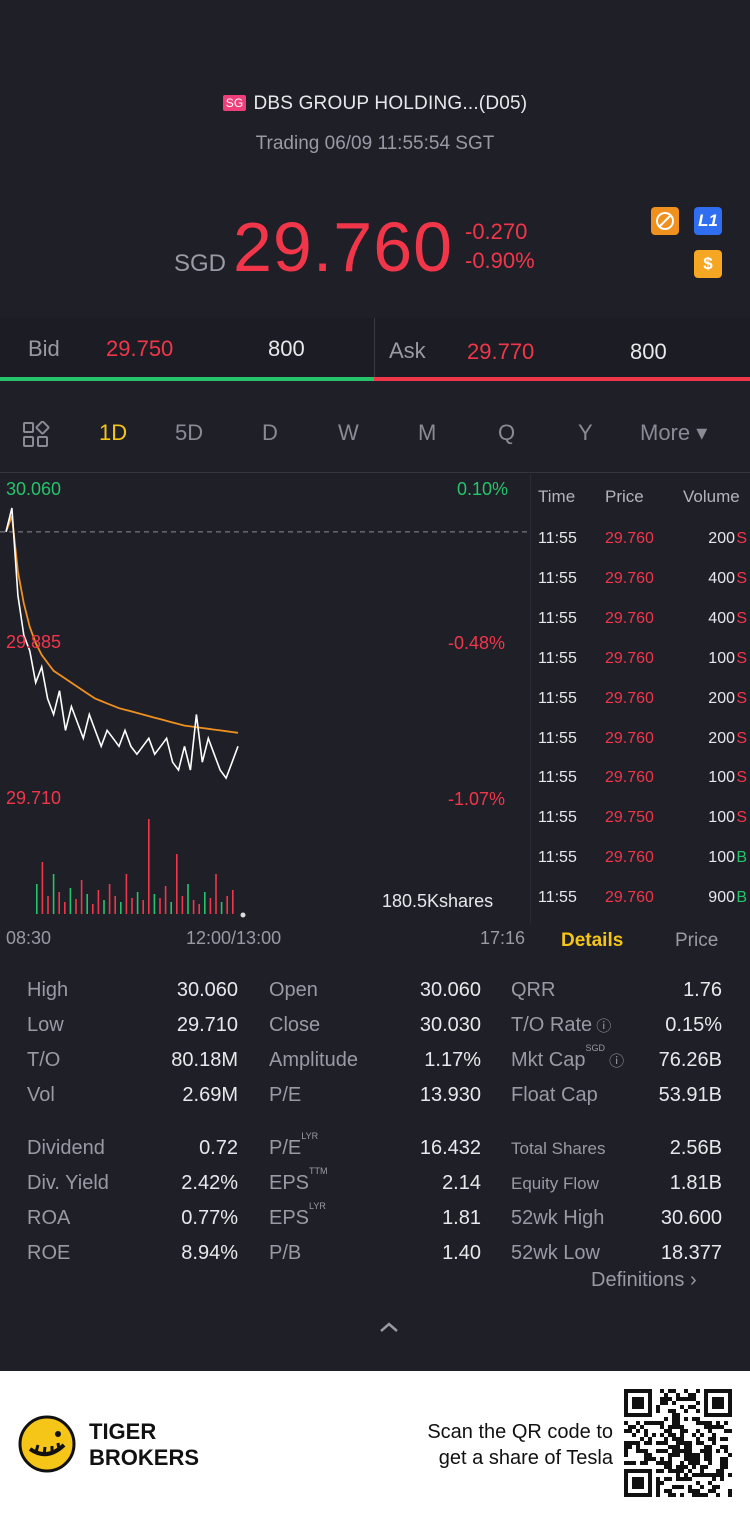 This screenshot has width=750, height=1517. What do you see at coordinates (585, 432) in the screenshot?
I see `tab-y: Y` at bounding box center [585, 432].